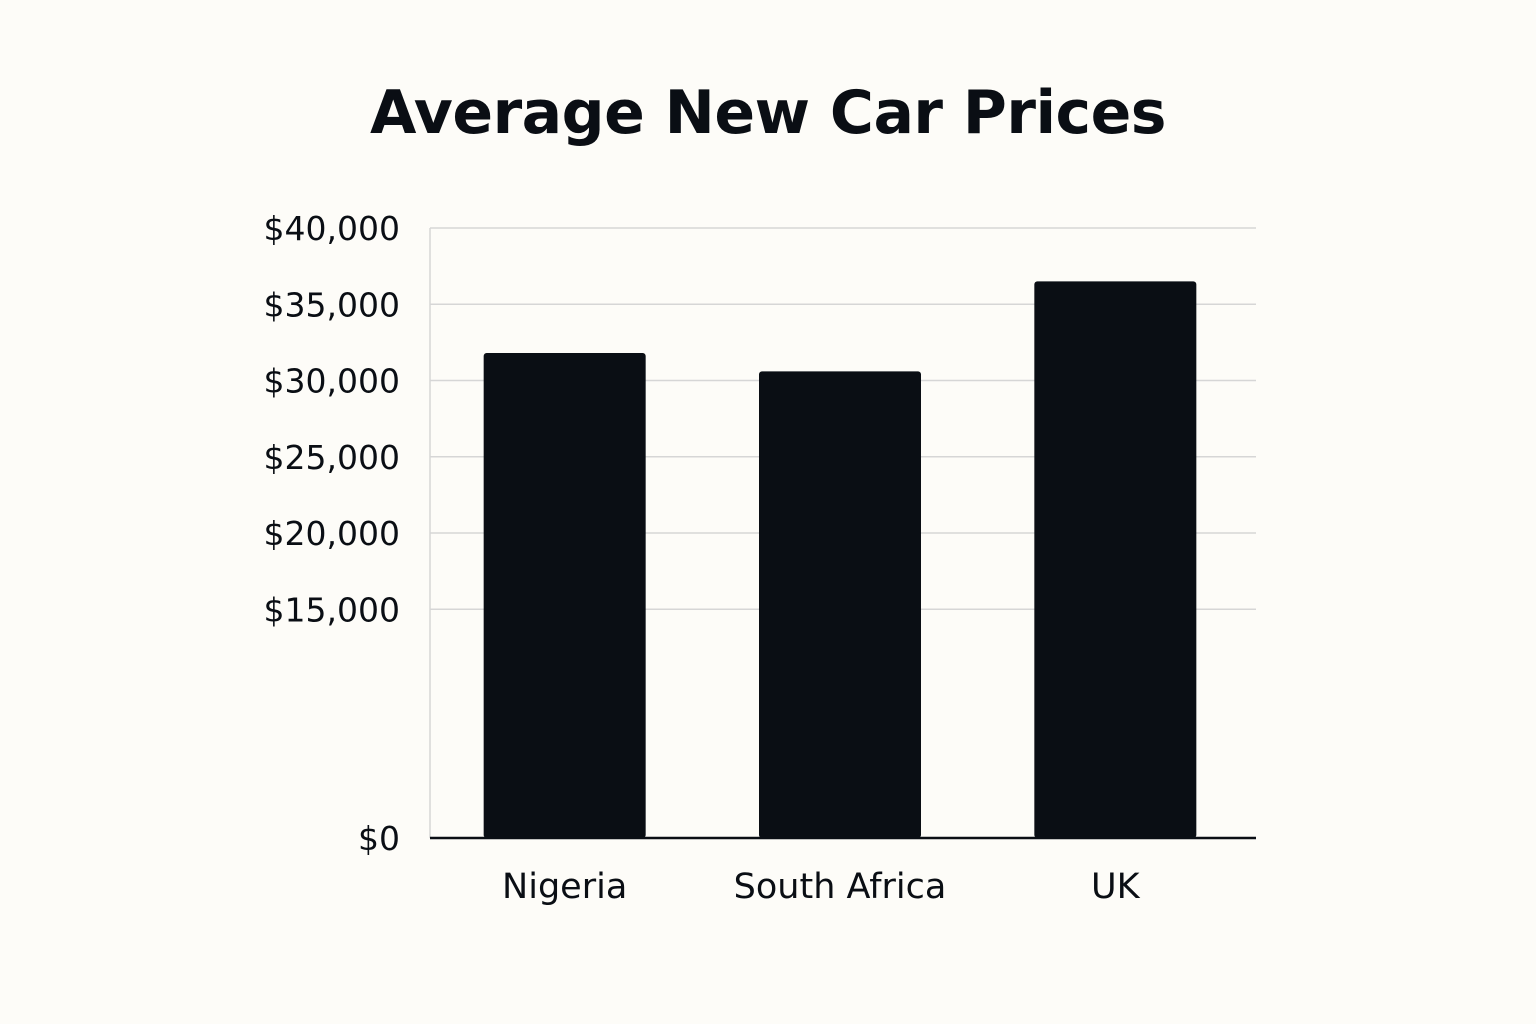 The image size is (1536, 1024). What do you see at coordinates (332, 457) in the screenshot?
I see `y-tick-label: $25,000` at bounding box center [332, 457].